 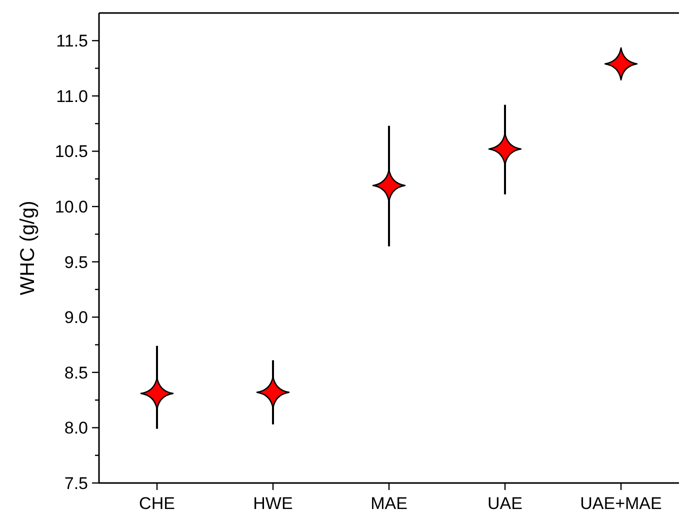 What do you see at coordinates (76, 262) in the screenshot?
I see `y-tick-label: 9.5` at bounding box center [76, 262].